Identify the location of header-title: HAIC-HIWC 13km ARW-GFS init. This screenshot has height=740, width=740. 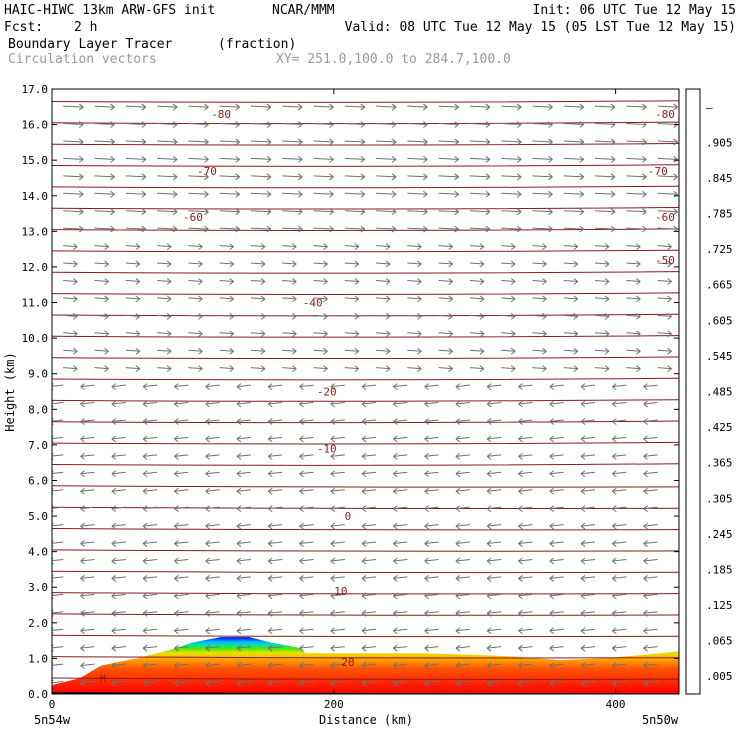
(109, 10).